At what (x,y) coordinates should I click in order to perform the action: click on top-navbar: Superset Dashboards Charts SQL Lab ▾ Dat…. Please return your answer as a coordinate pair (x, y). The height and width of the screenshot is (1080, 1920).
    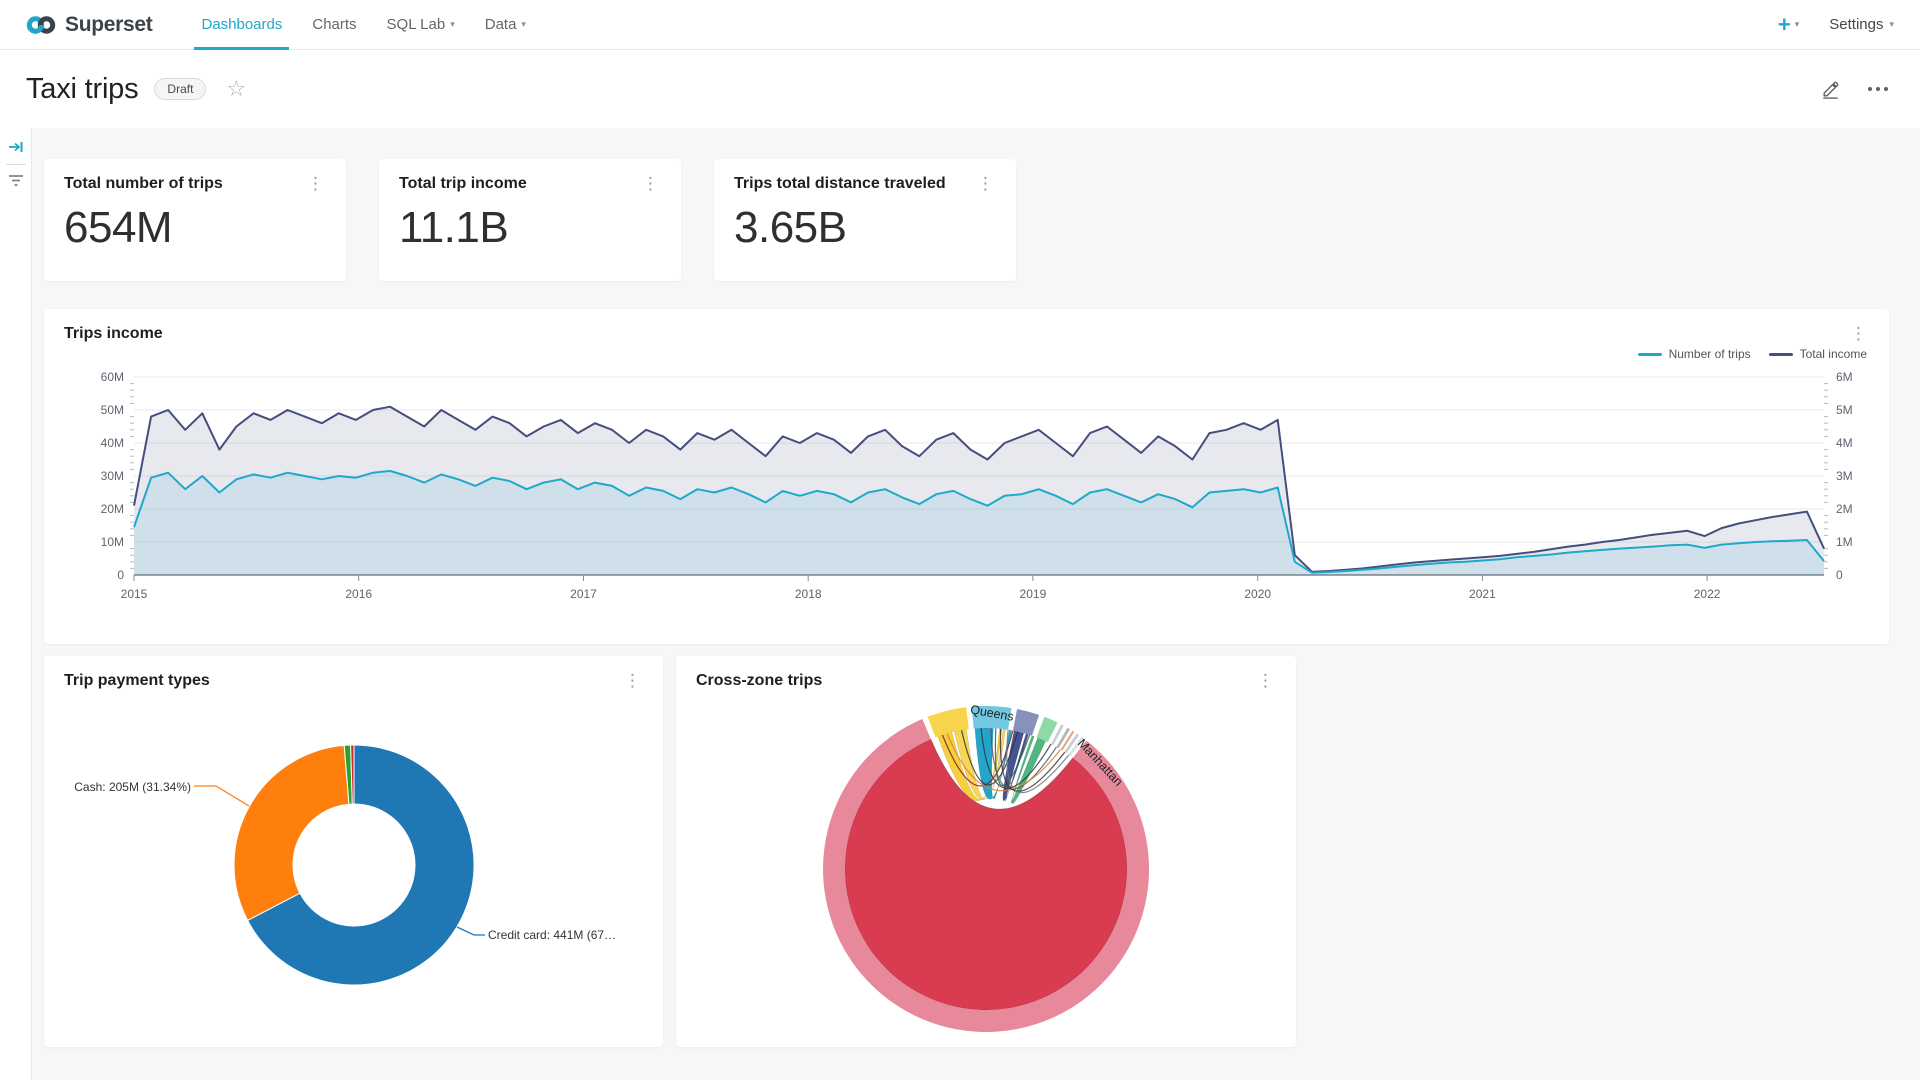
    Looking at the image, I should click on (960, 25).